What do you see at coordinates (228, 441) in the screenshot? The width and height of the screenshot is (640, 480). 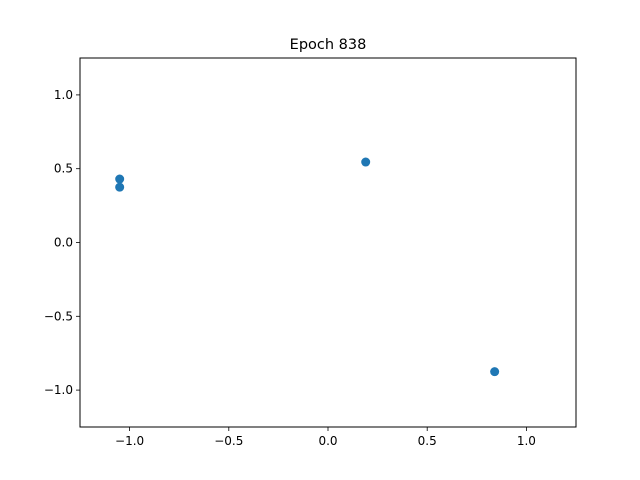 I see `x-tick-label: −0.5` at bounding box center [228, 441].